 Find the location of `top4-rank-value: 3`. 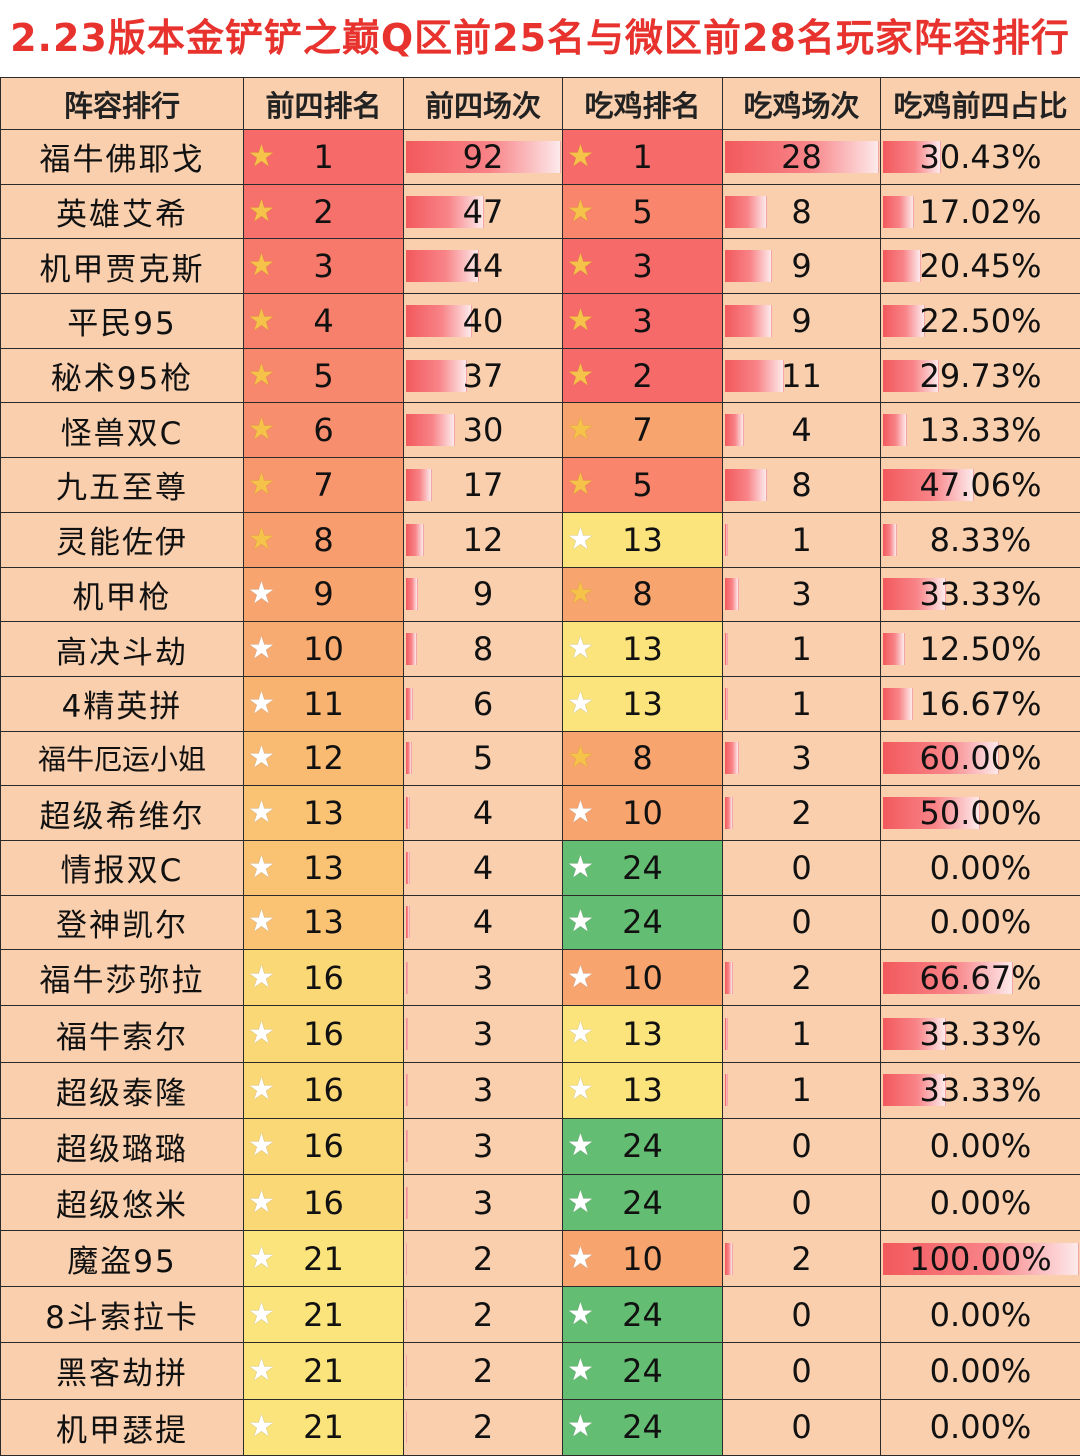

top4-rank-value: 3 is located at coordinates (323, 266).